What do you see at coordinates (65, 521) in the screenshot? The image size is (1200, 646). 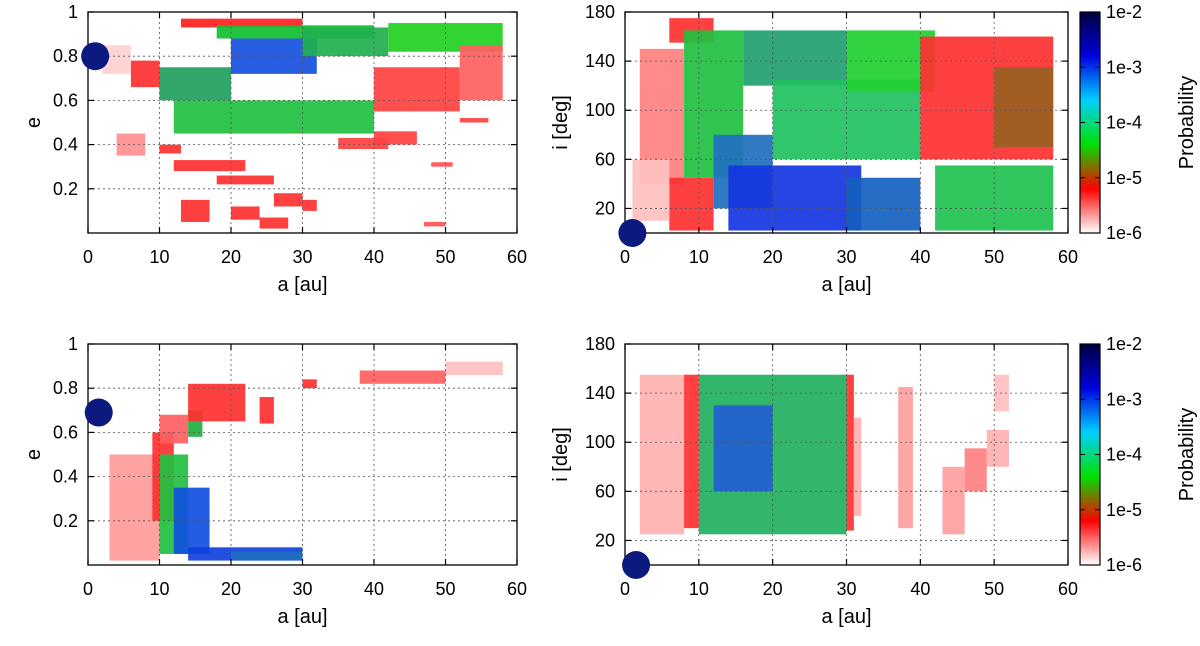 I see `bottom-left-ytick-label: 0.2` at bounding box center [65, 521].